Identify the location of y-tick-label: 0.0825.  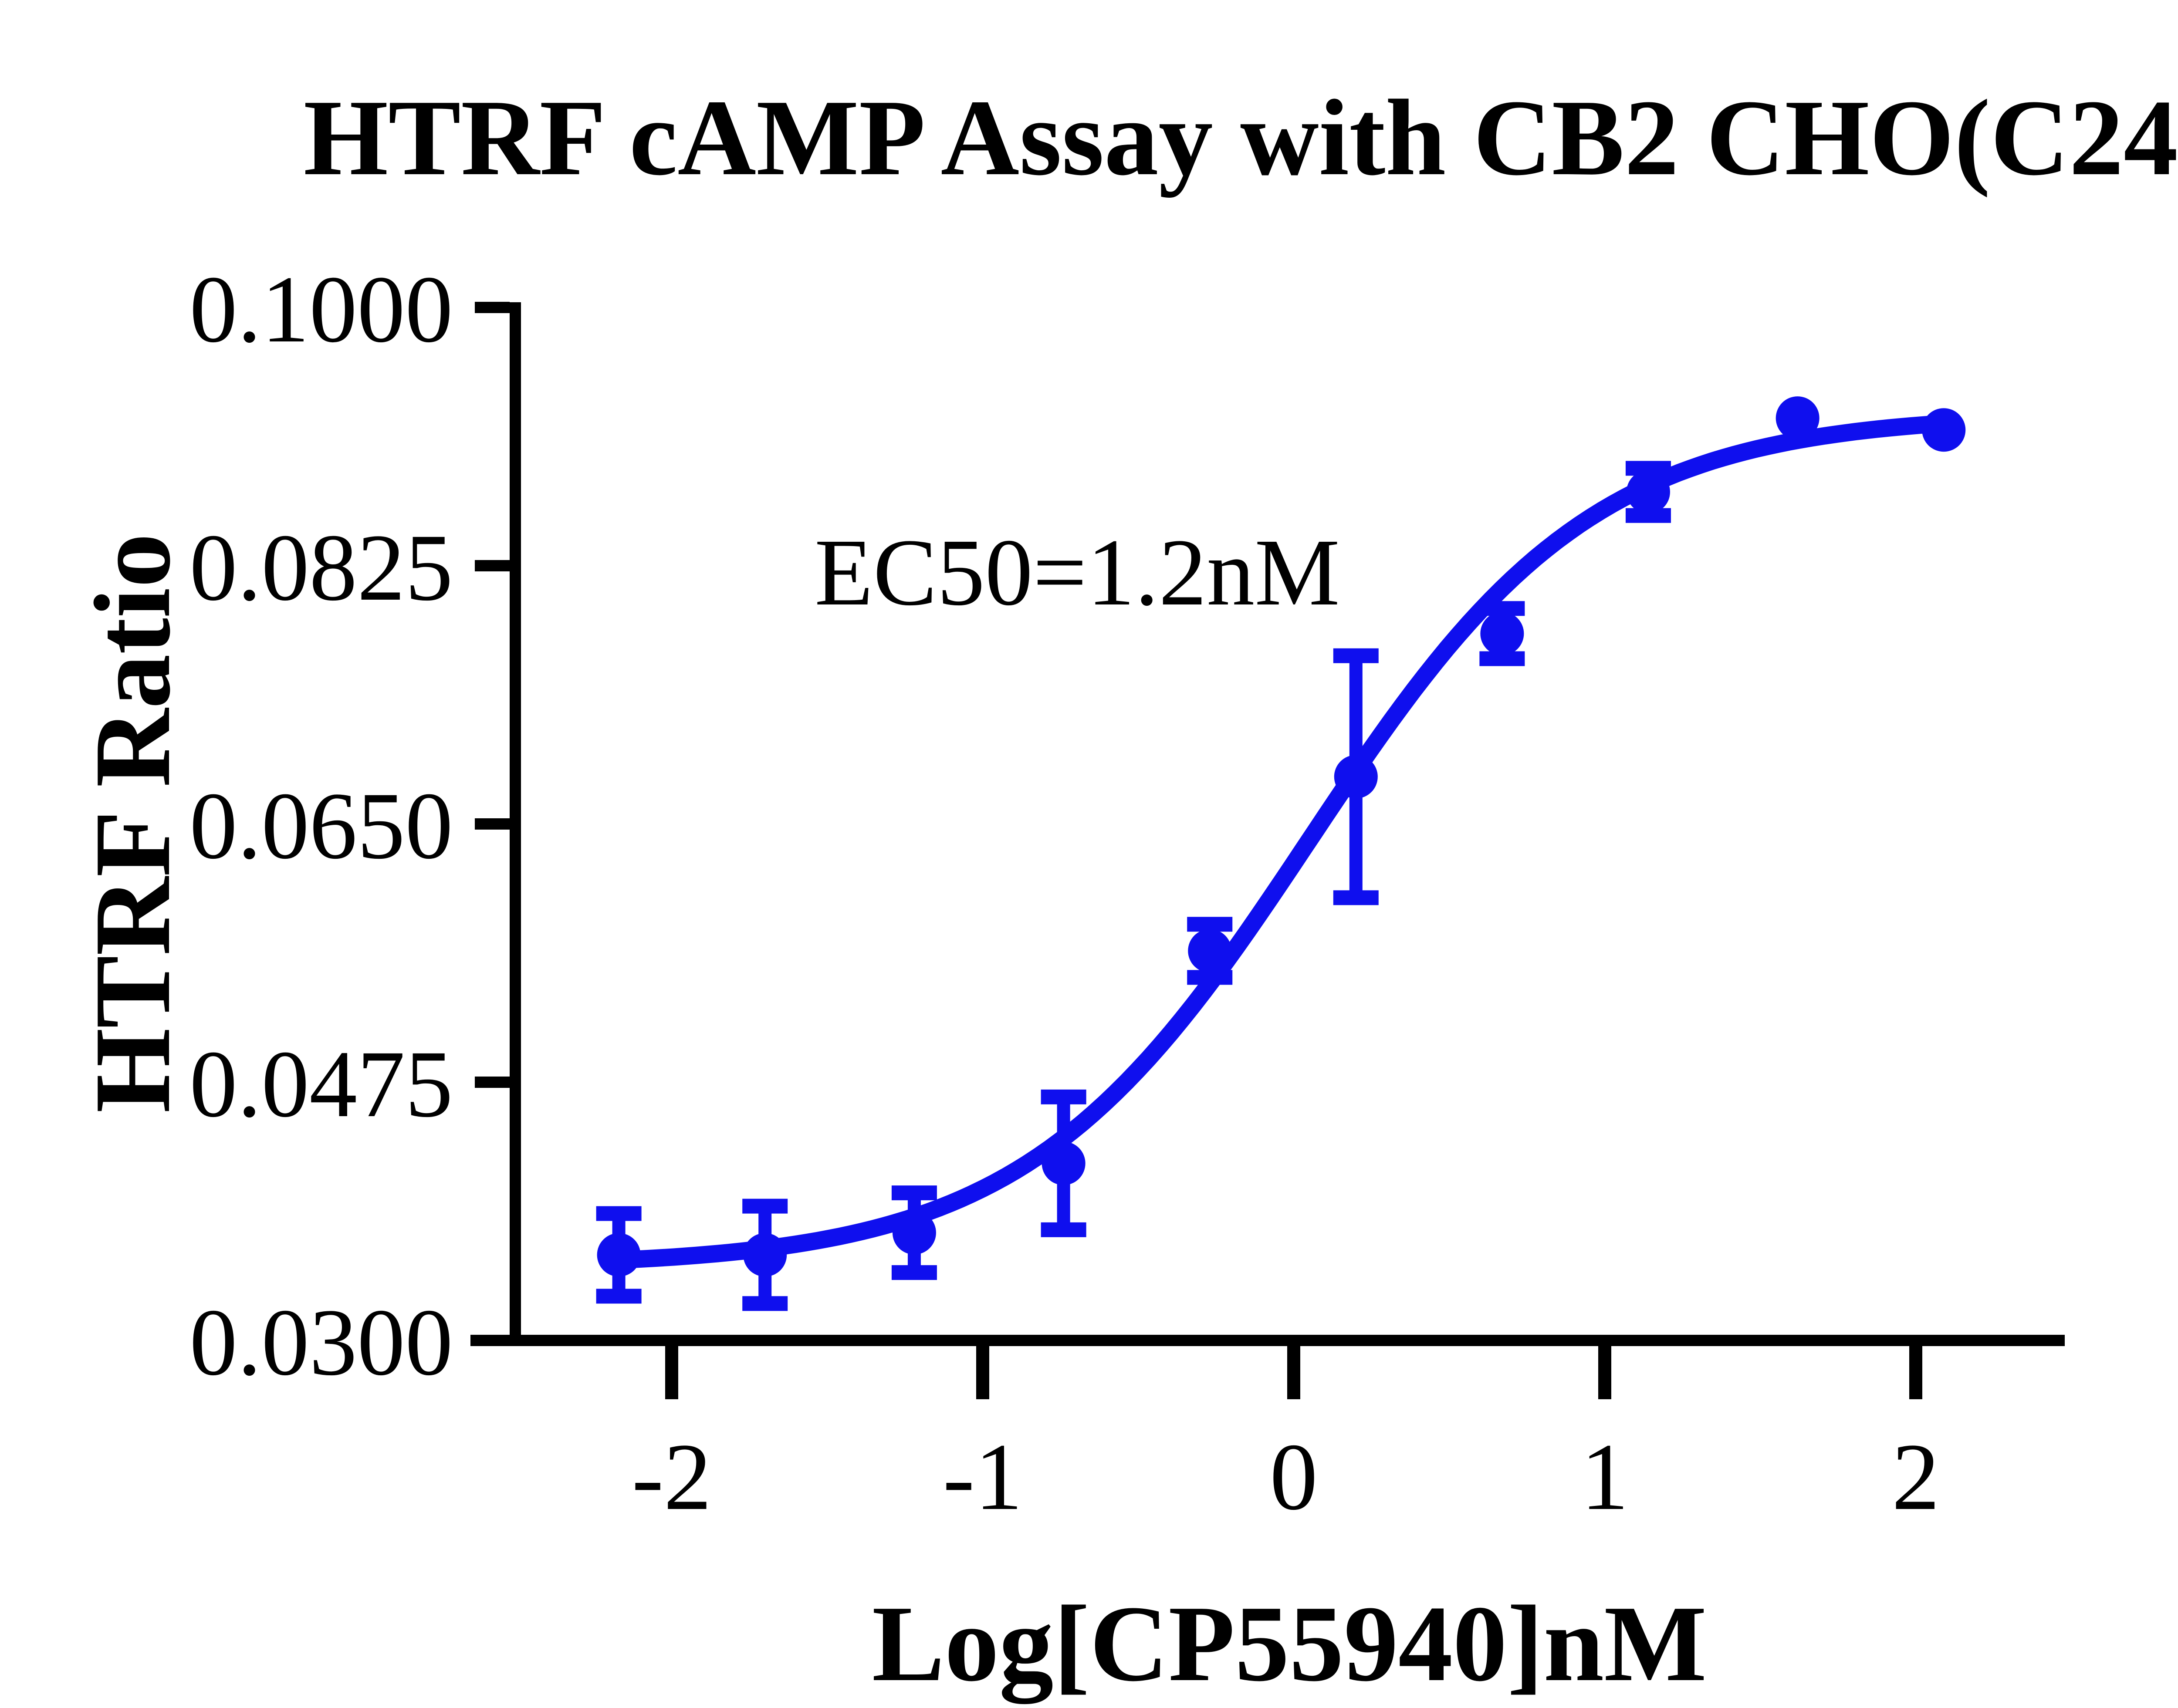
(321, 567).